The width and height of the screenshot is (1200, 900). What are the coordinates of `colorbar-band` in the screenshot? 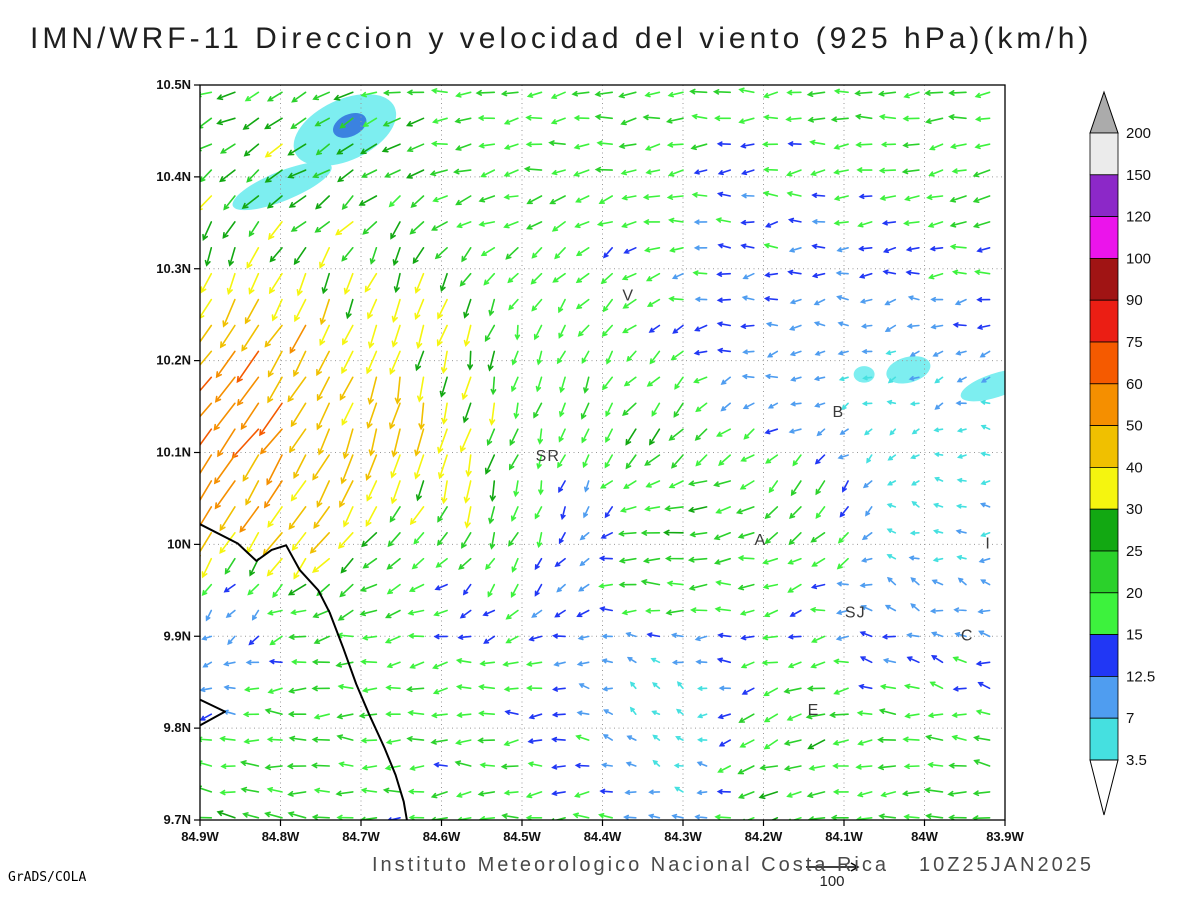 It's located at (1104, 404).